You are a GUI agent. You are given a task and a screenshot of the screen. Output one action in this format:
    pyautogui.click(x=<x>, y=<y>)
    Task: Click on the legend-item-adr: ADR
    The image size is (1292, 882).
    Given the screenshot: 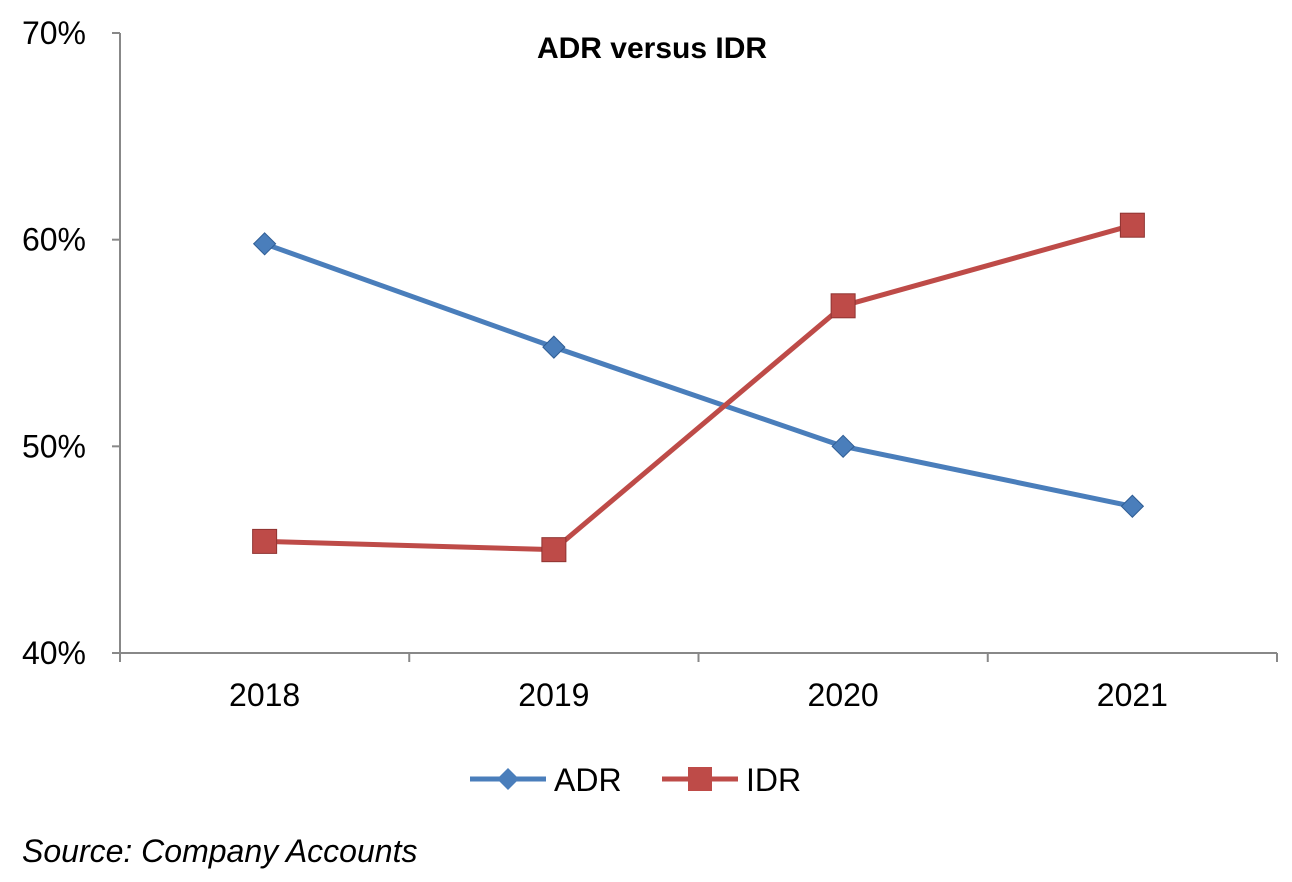 What is the action you would take?
    pyautogui.click(x=546, y=780)
    